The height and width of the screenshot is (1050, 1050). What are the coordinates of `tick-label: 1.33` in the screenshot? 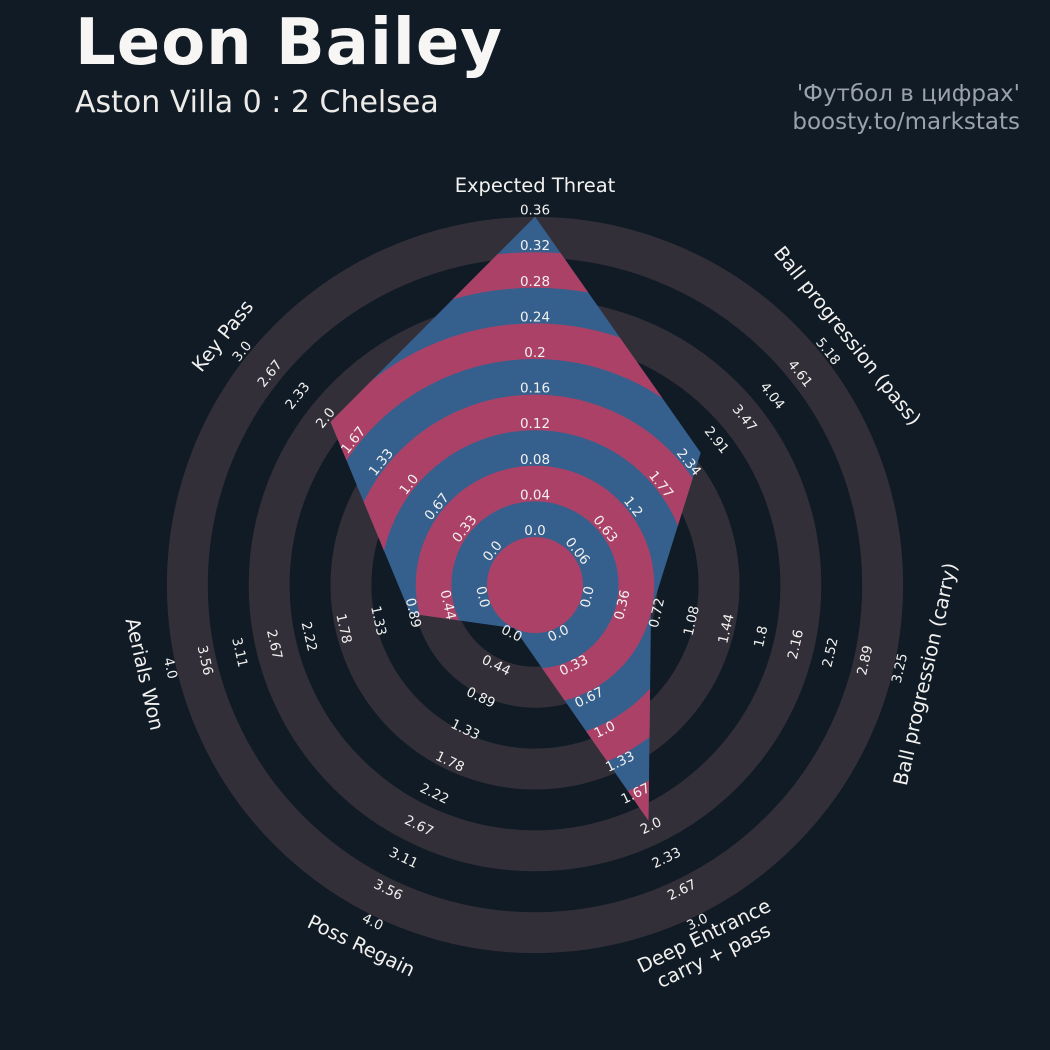 It's located at (378, 620).